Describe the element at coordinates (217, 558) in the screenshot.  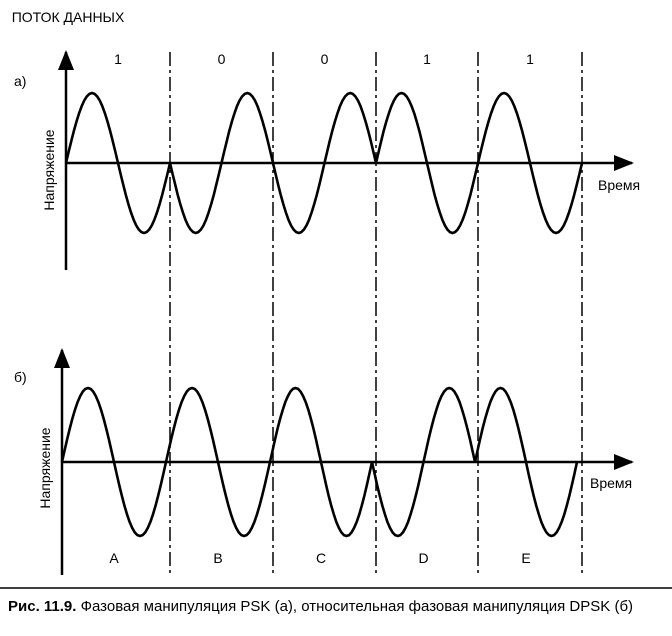
I see `segment-label: B` at that location.